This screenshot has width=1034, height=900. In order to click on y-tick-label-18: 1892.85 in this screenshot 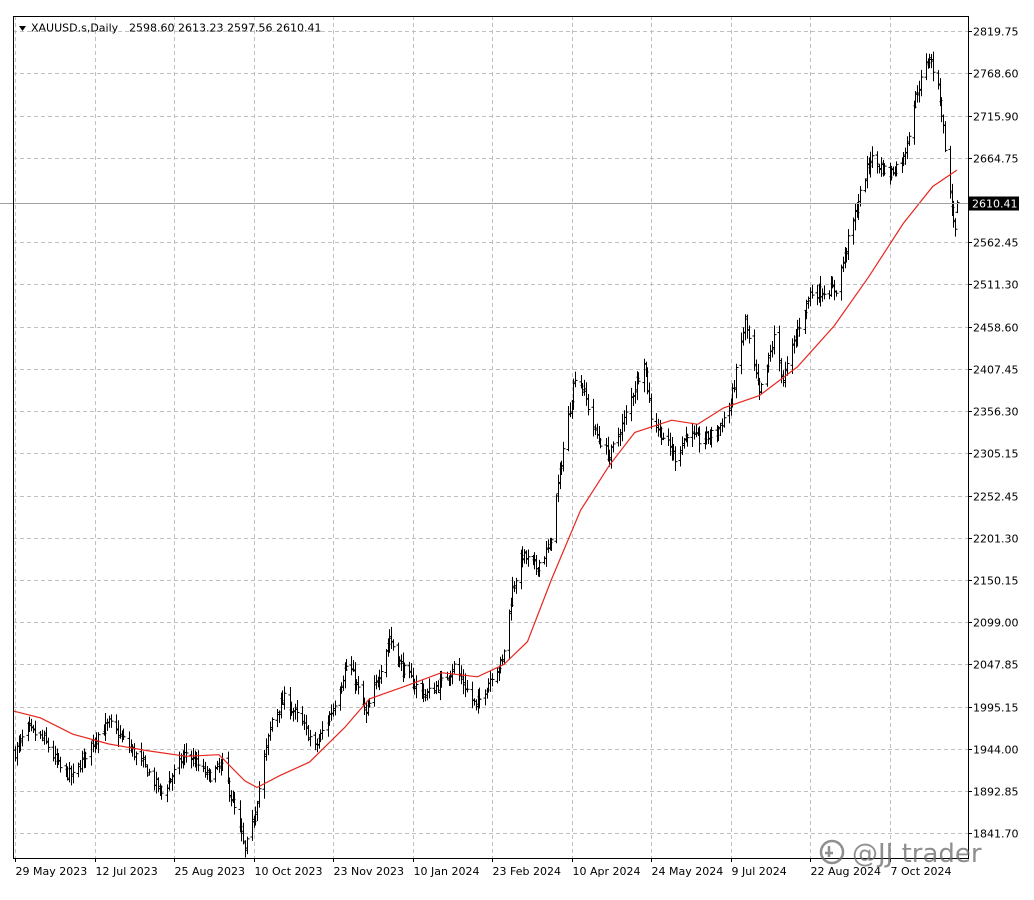, I will do `click(996, 792)`.